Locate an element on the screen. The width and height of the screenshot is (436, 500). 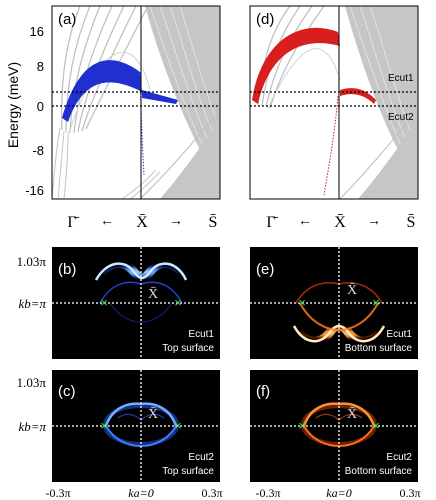
panel-label-d: (d) is located at coordinates (265, 19).